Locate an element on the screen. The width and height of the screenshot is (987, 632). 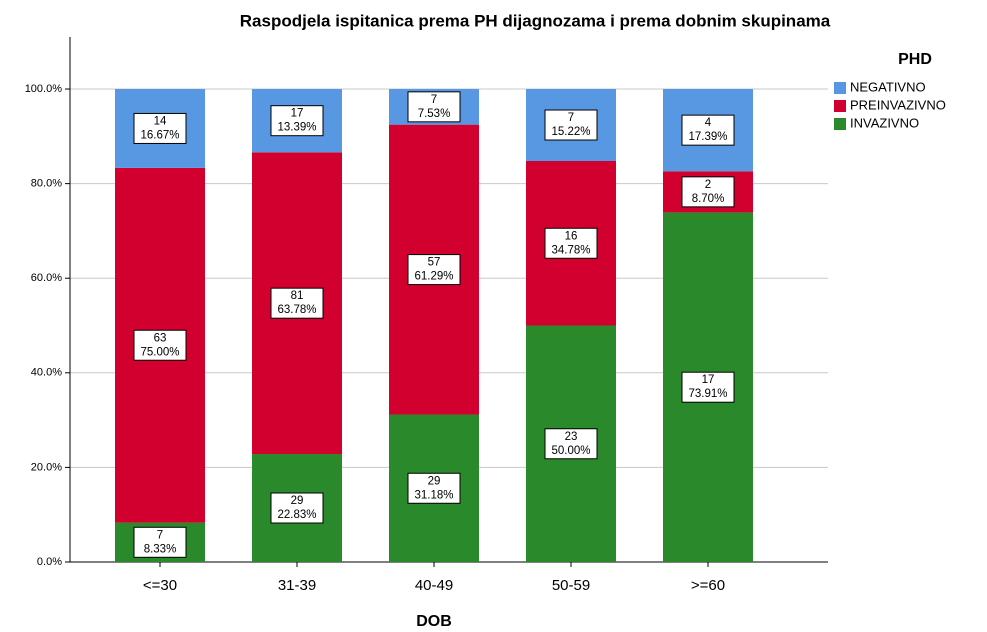
data-label-percent: 73.91% is located at coordinates (707, 394).